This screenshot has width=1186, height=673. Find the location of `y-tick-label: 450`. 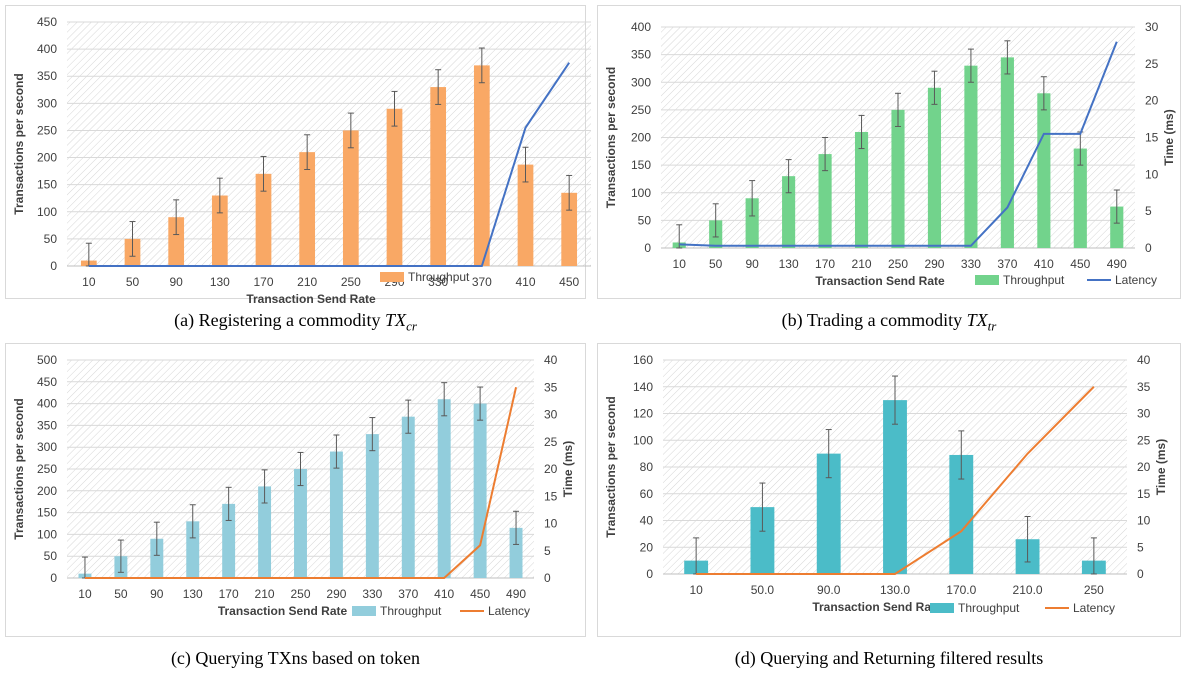

y-tick-label: 450 is located at coordinates (47, 382).